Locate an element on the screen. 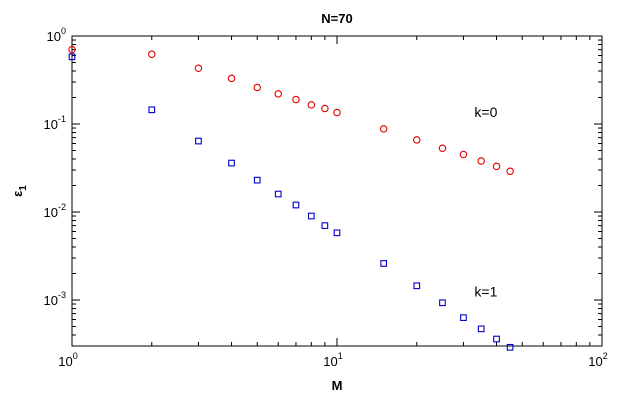 This screenshot has width=627, height=398. annotations: k=0 k=1 is located at coordinates (485, 201).